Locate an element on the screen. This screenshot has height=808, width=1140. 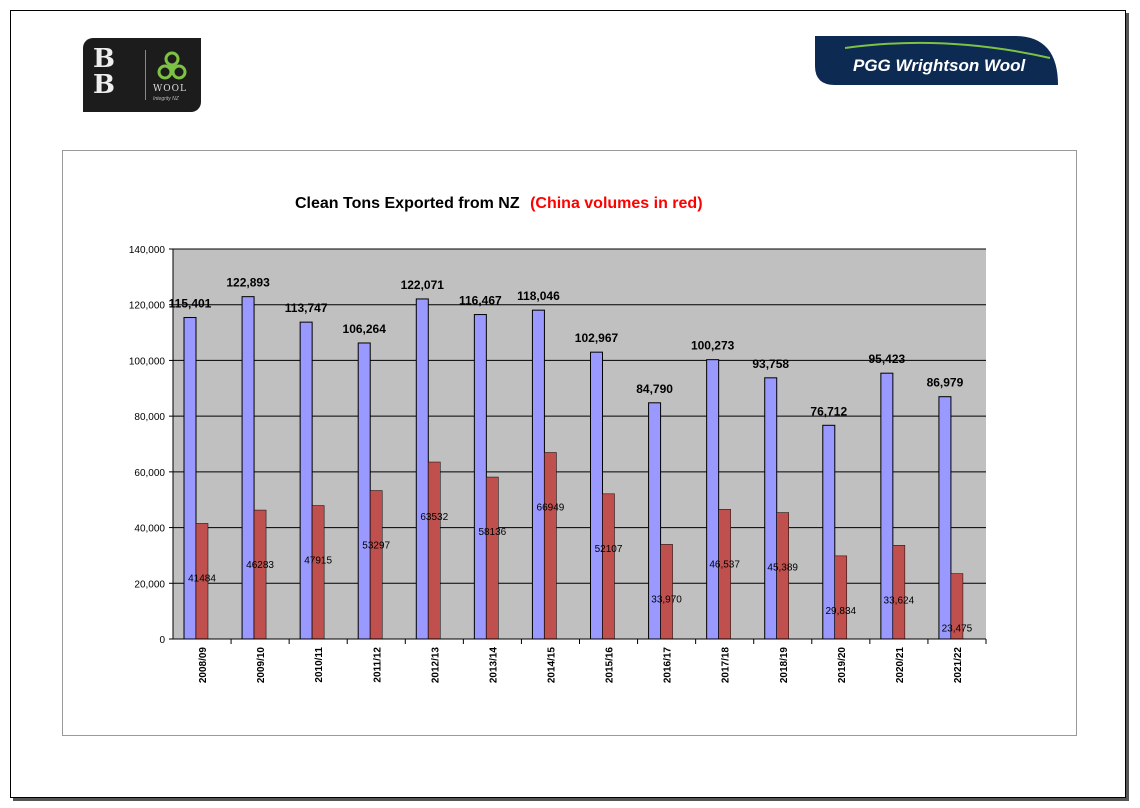
category-label: 2020/21 is located at coordinates (900, 665).